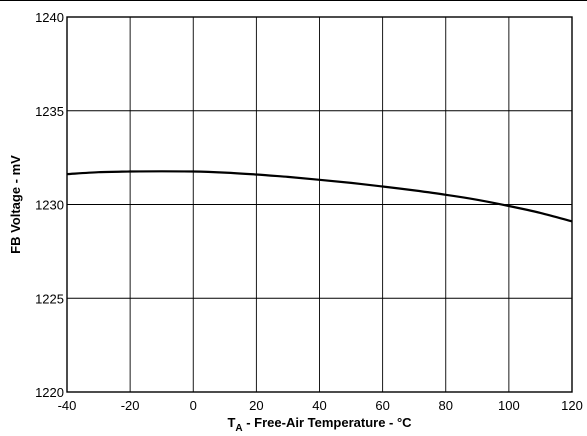 This screenshot has height=436, width=587. Describe the element at coordinates (130, 405) in the screenshot. I see `x-tick-label: -20` at that location.